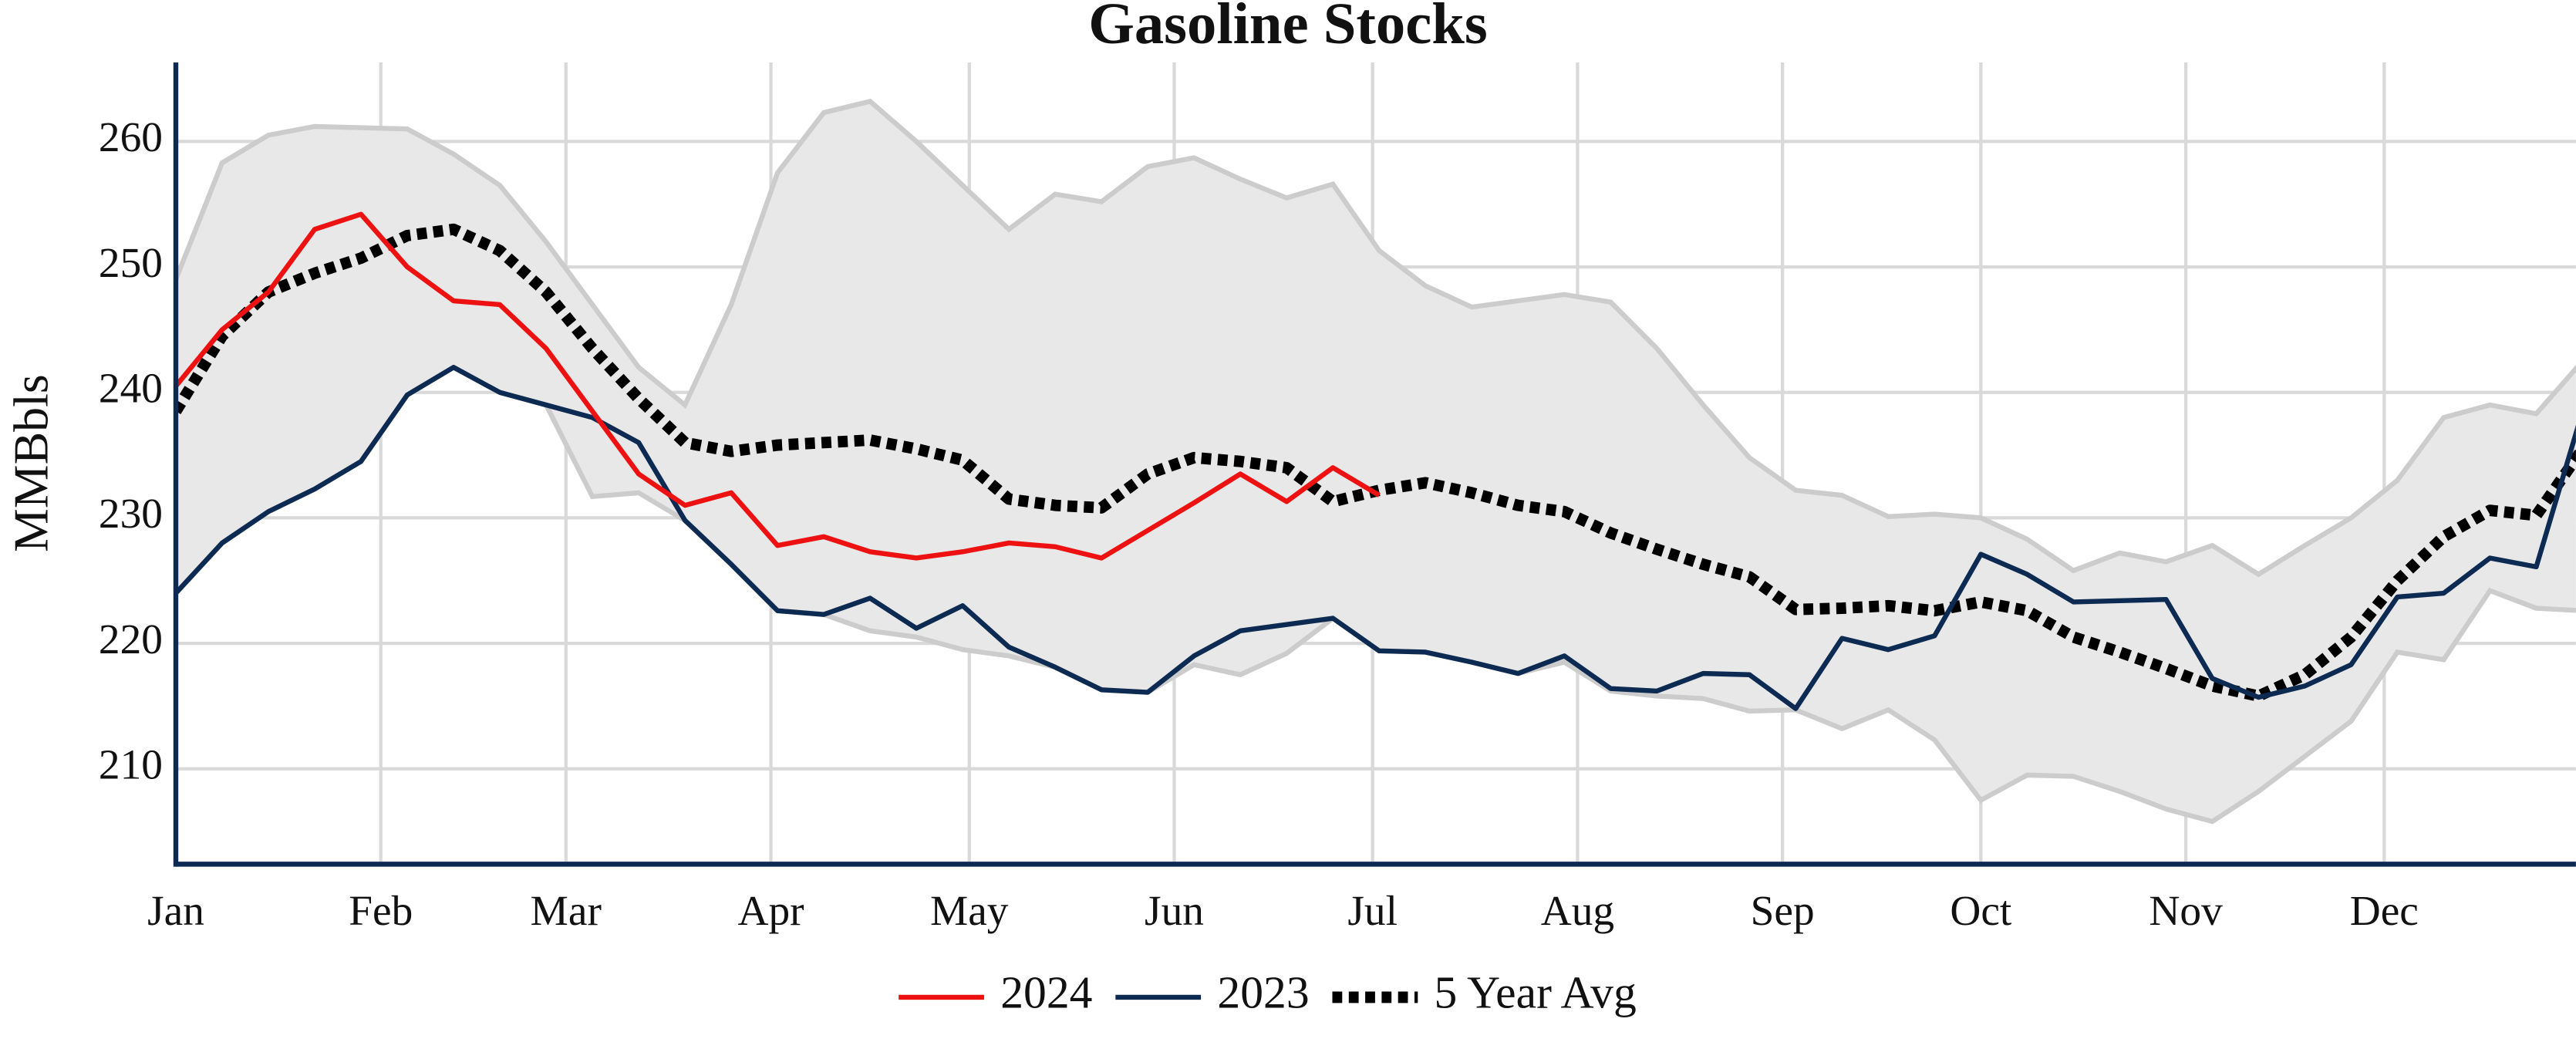 The height and width of the screenshot is (1049, 2576). I want to click on legend-label: 5 Year Avg, so click(1536, 993).